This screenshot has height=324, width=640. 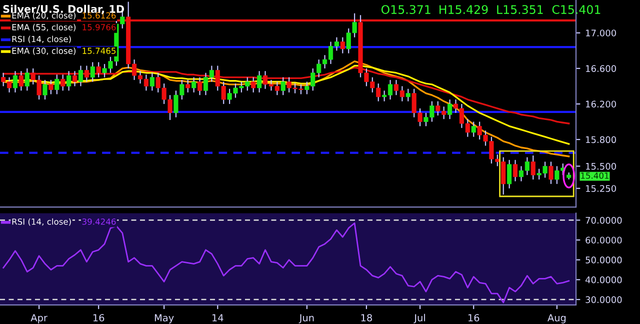 I want to click on y-tick-label: 16.600, so click(x=601, y=68).